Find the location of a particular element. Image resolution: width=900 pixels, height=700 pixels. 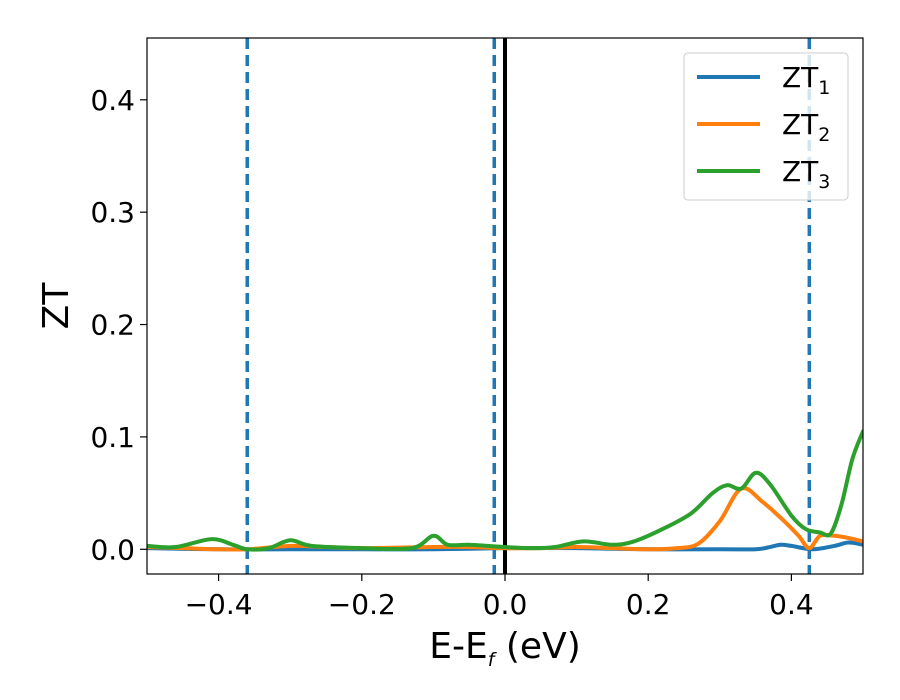

y-axis-label: ZT is located at coordinates (56, 306).